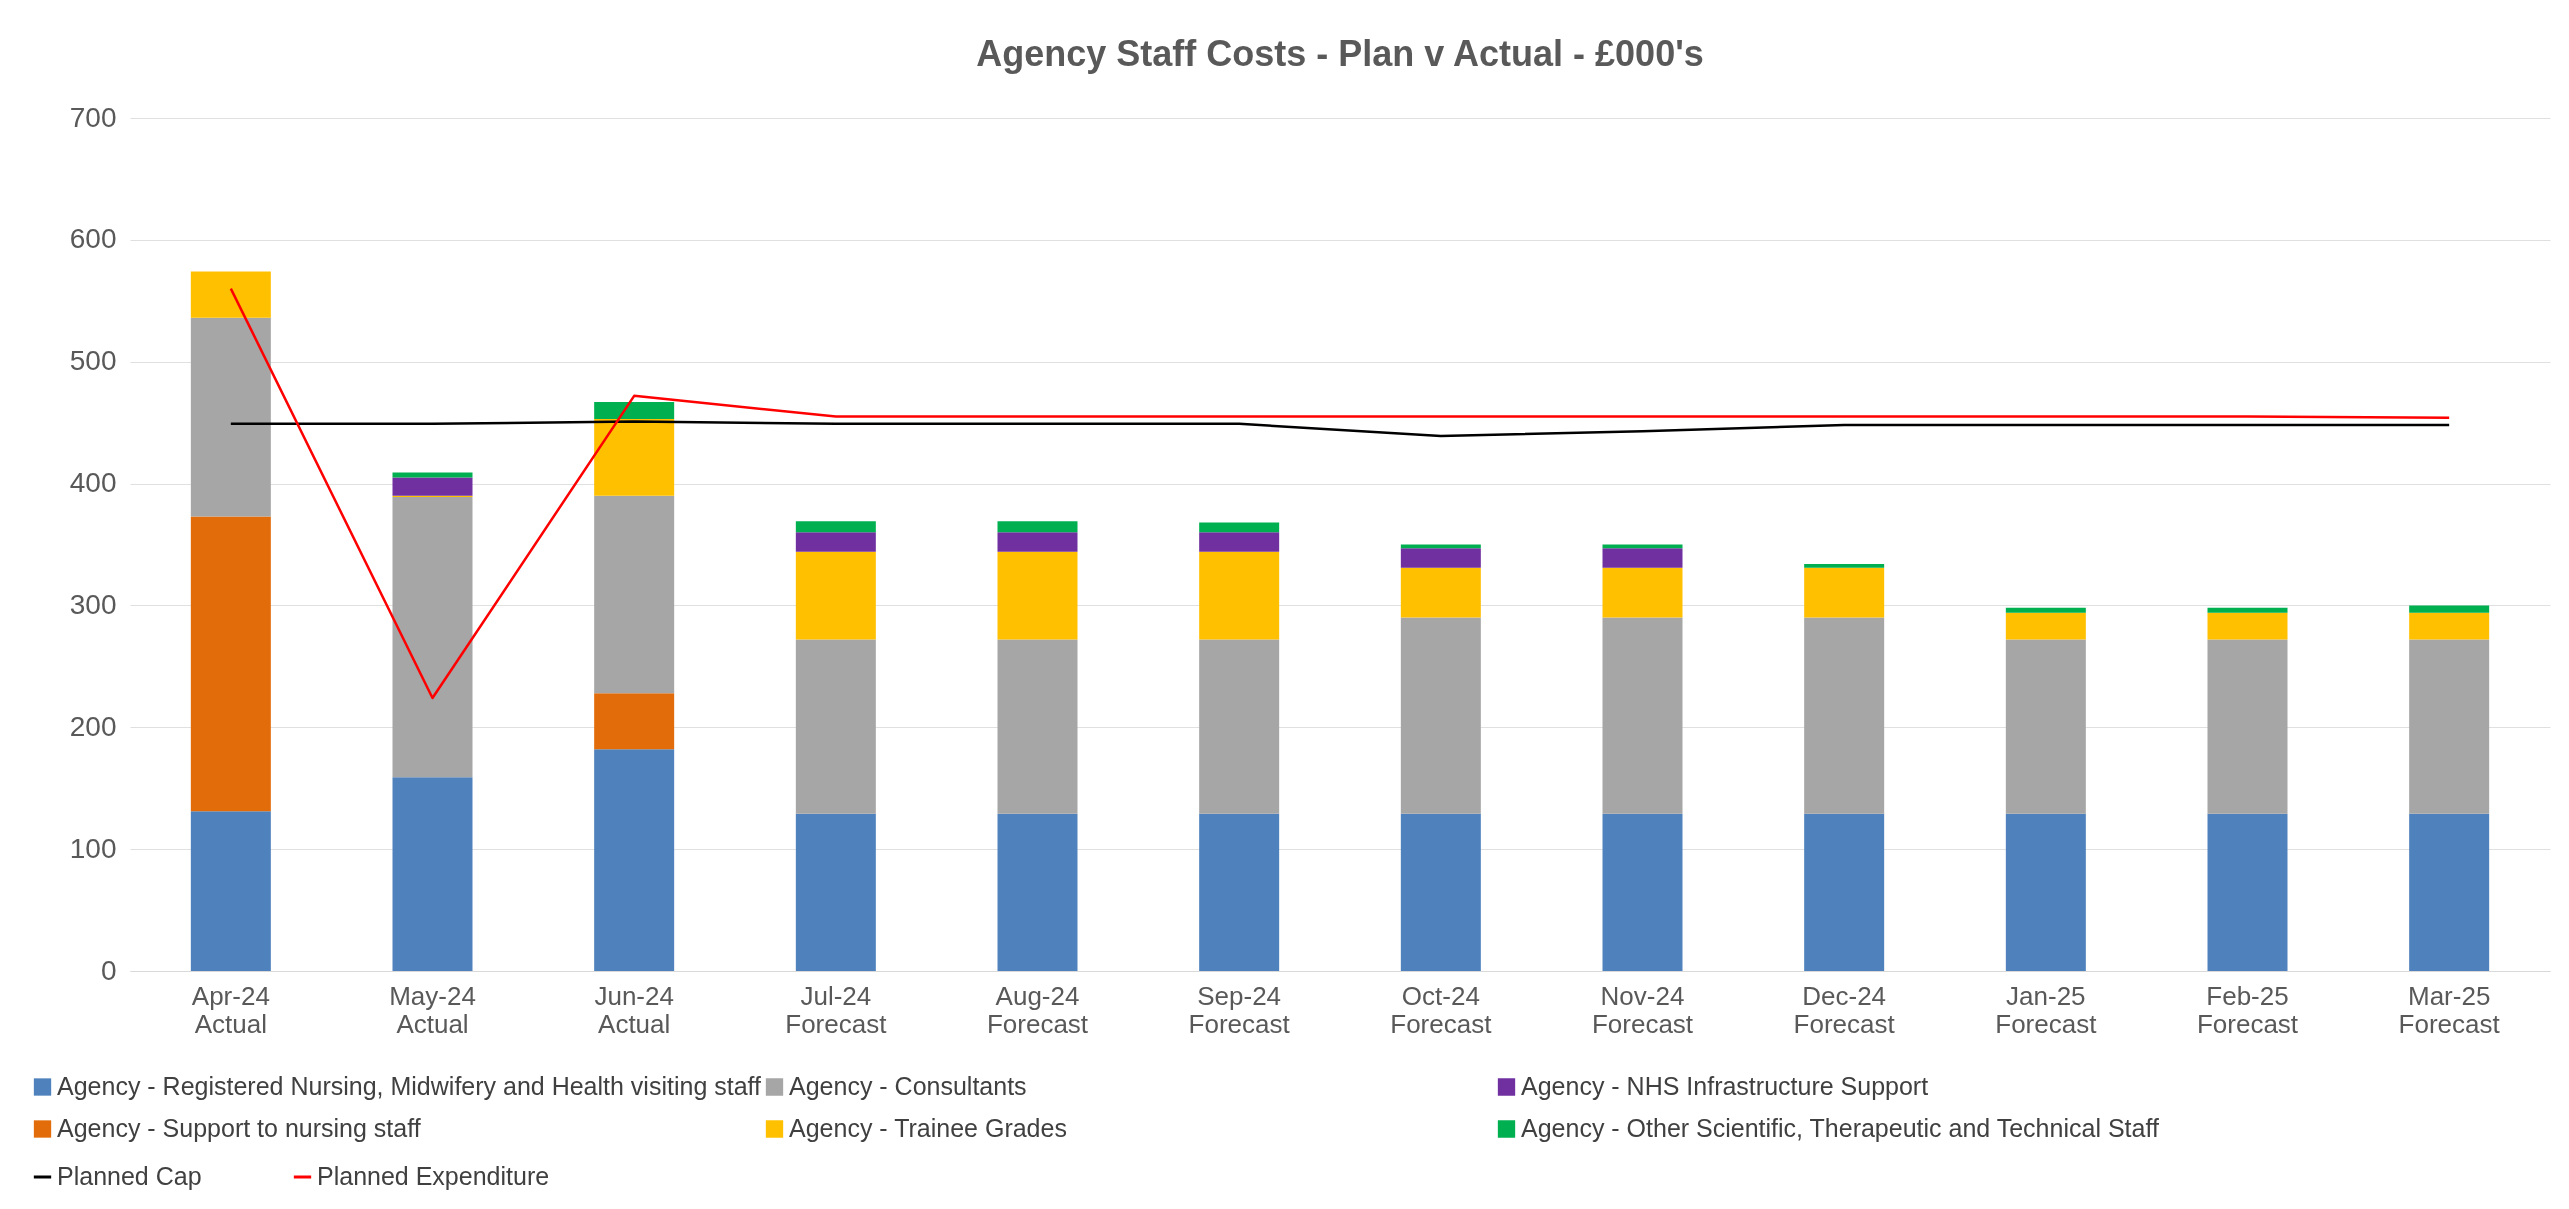 The width and height of the screenshot is (2569, 1209). Describe the element at coordinates (2449, 1009) in the screenshot. I see `x-tick-label: Mar-25 Forecast` at that location.